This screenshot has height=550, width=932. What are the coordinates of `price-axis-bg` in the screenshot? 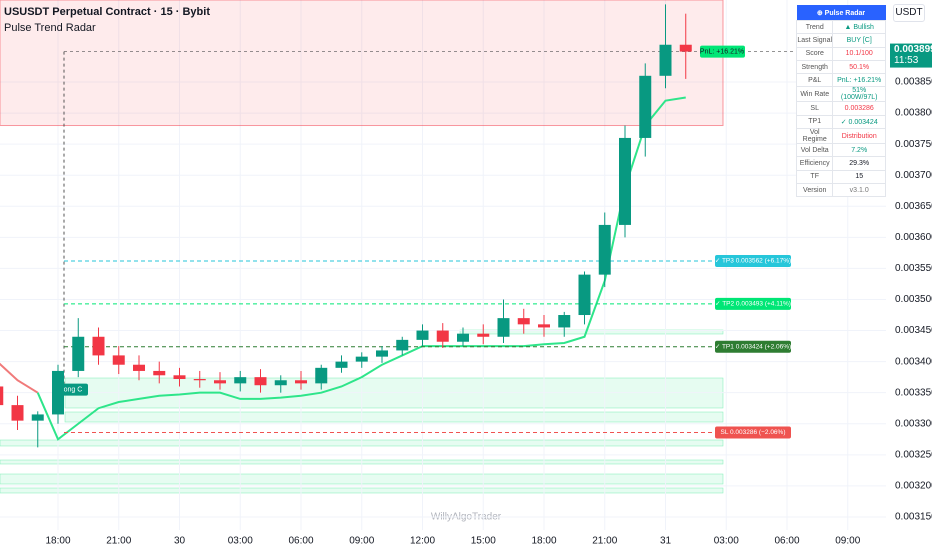 It's located at (909, 275).